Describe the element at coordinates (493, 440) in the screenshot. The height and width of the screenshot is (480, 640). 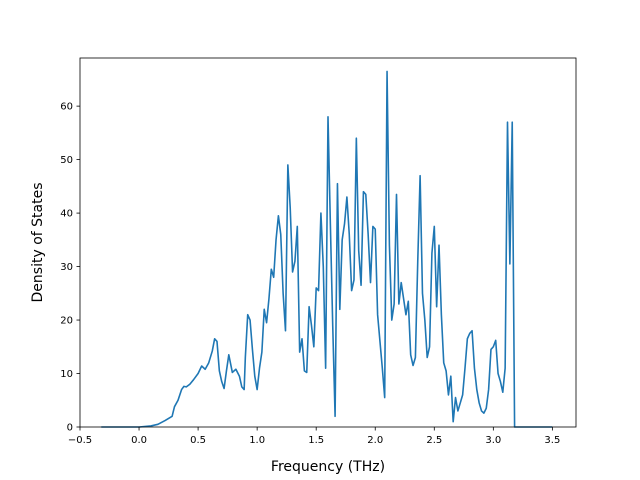
I see `x-tick-label: 3.0` at that location.